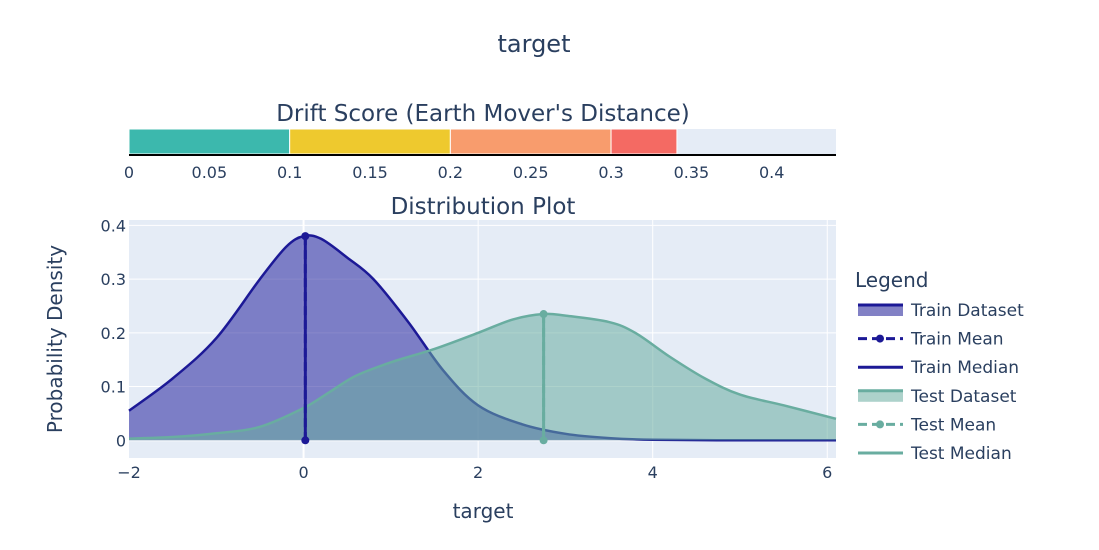 Image resolution: width=1099 pixels, height=550 pixels. Describe the element at coordinates (610, 172) in the screenshot. I see `drift-tick-label: 0.3` at that location.